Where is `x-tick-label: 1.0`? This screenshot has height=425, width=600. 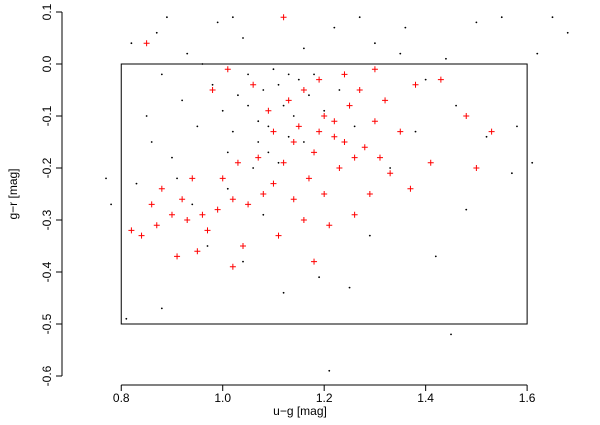
x-tick-label: 1.0 is located at coordinates (222, 398).